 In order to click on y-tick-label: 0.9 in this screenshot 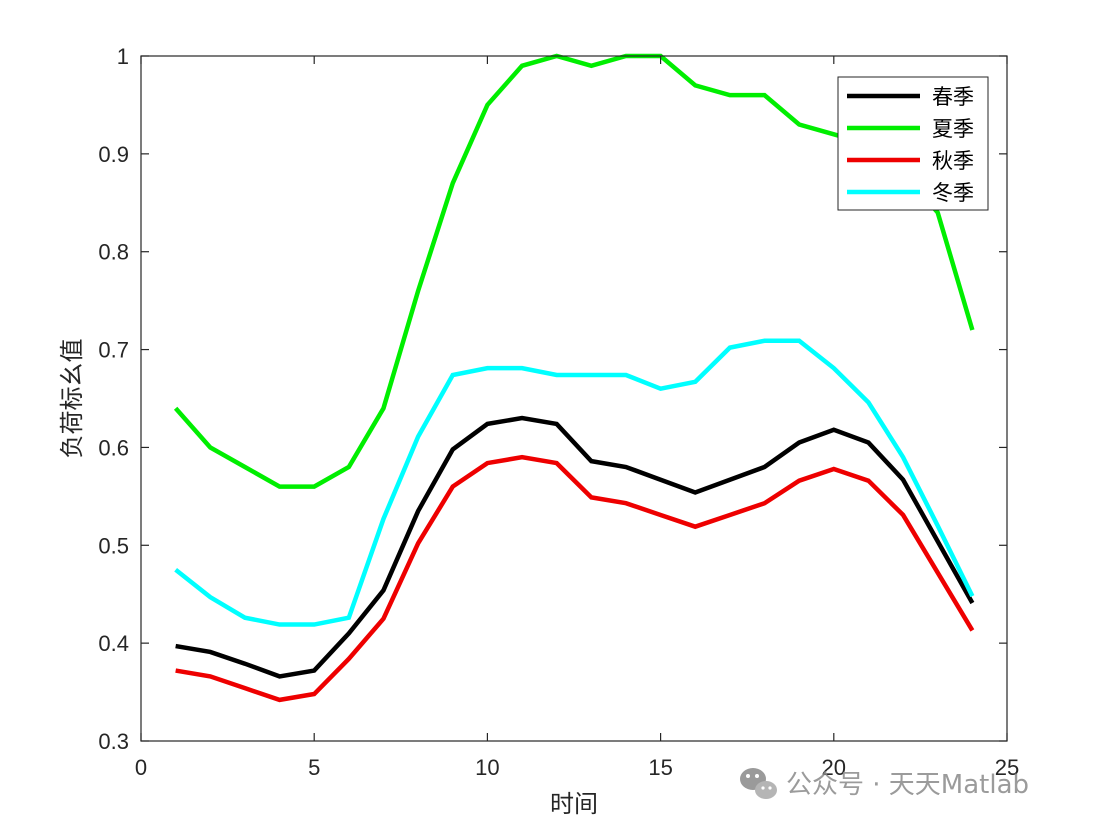, I will do `click(113, 154)`.